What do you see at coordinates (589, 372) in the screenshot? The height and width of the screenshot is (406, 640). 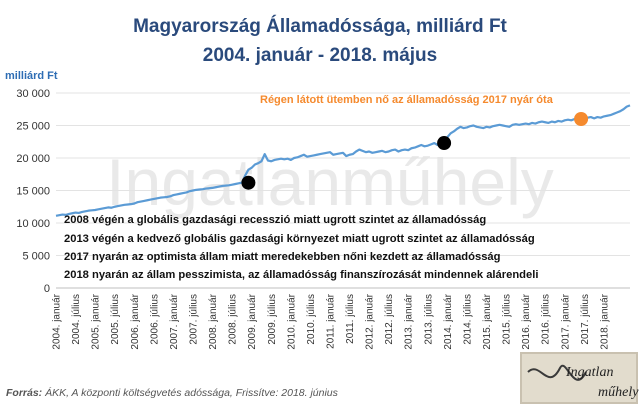 I see `logo-line1: Ingatlan` at bounding box center [589, 372].